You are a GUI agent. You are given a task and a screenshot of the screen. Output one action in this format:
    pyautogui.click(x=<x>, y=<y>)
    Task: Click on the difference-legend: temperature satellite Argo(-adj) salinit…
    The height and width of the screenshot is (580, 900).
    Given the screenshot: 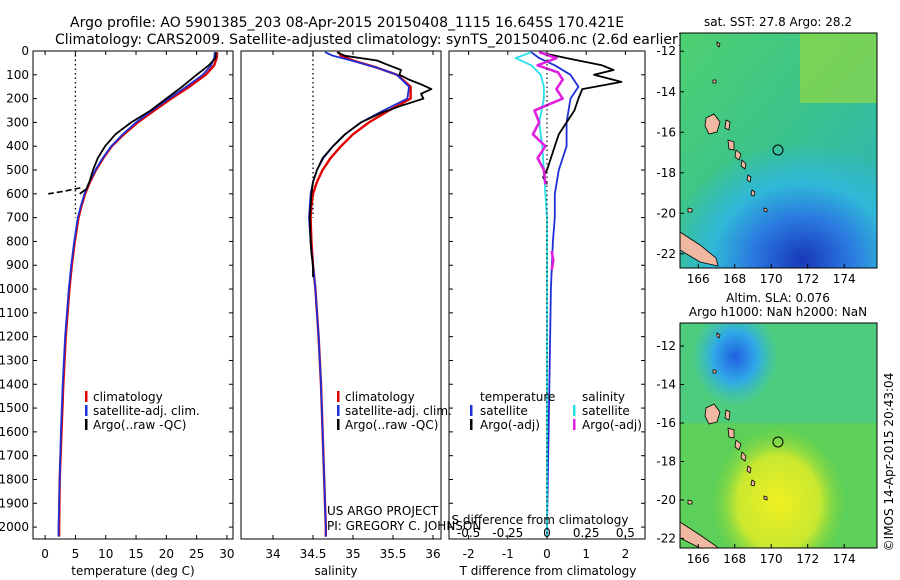 What is the action you would take?
    pyautogui.click(x=556, y=411)
    